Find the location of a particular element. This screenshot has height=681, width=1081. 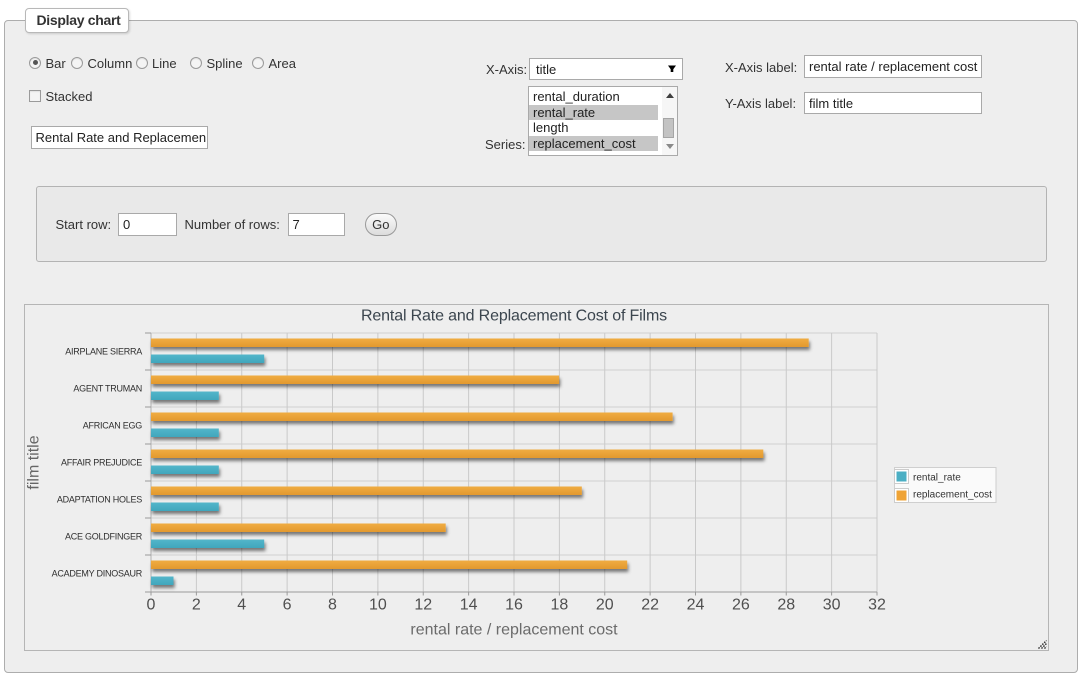

svg-text: replacement_cost is located at coordinates (952, 495).